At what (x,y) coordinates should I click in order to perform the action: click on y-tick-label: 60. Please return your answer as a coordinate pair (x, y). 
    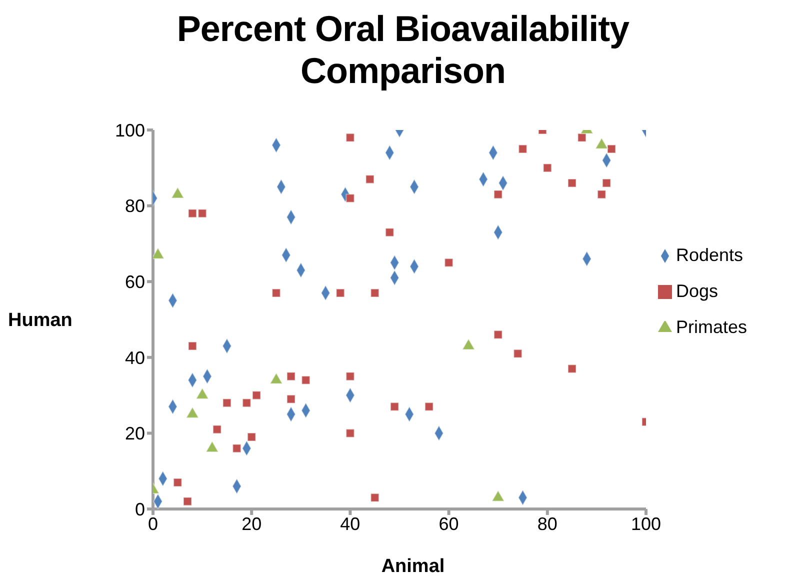
    Looking at the image, I should click on (134, 282).